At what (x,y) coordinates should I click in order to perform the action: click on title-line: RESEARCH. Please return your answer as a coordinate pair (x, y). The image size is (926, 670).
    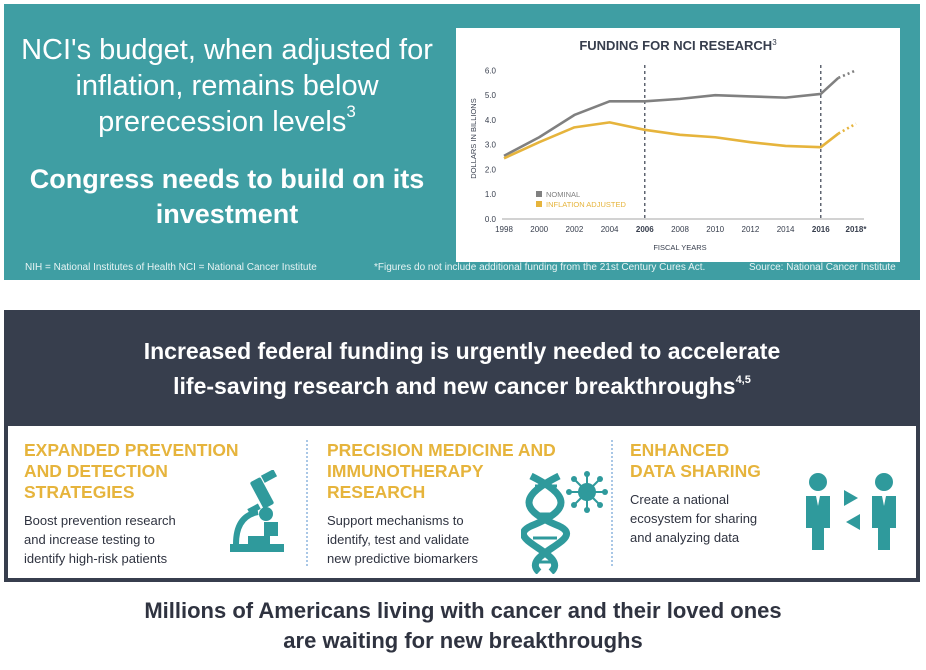
    Looking at the image, I should click on (376, 492).